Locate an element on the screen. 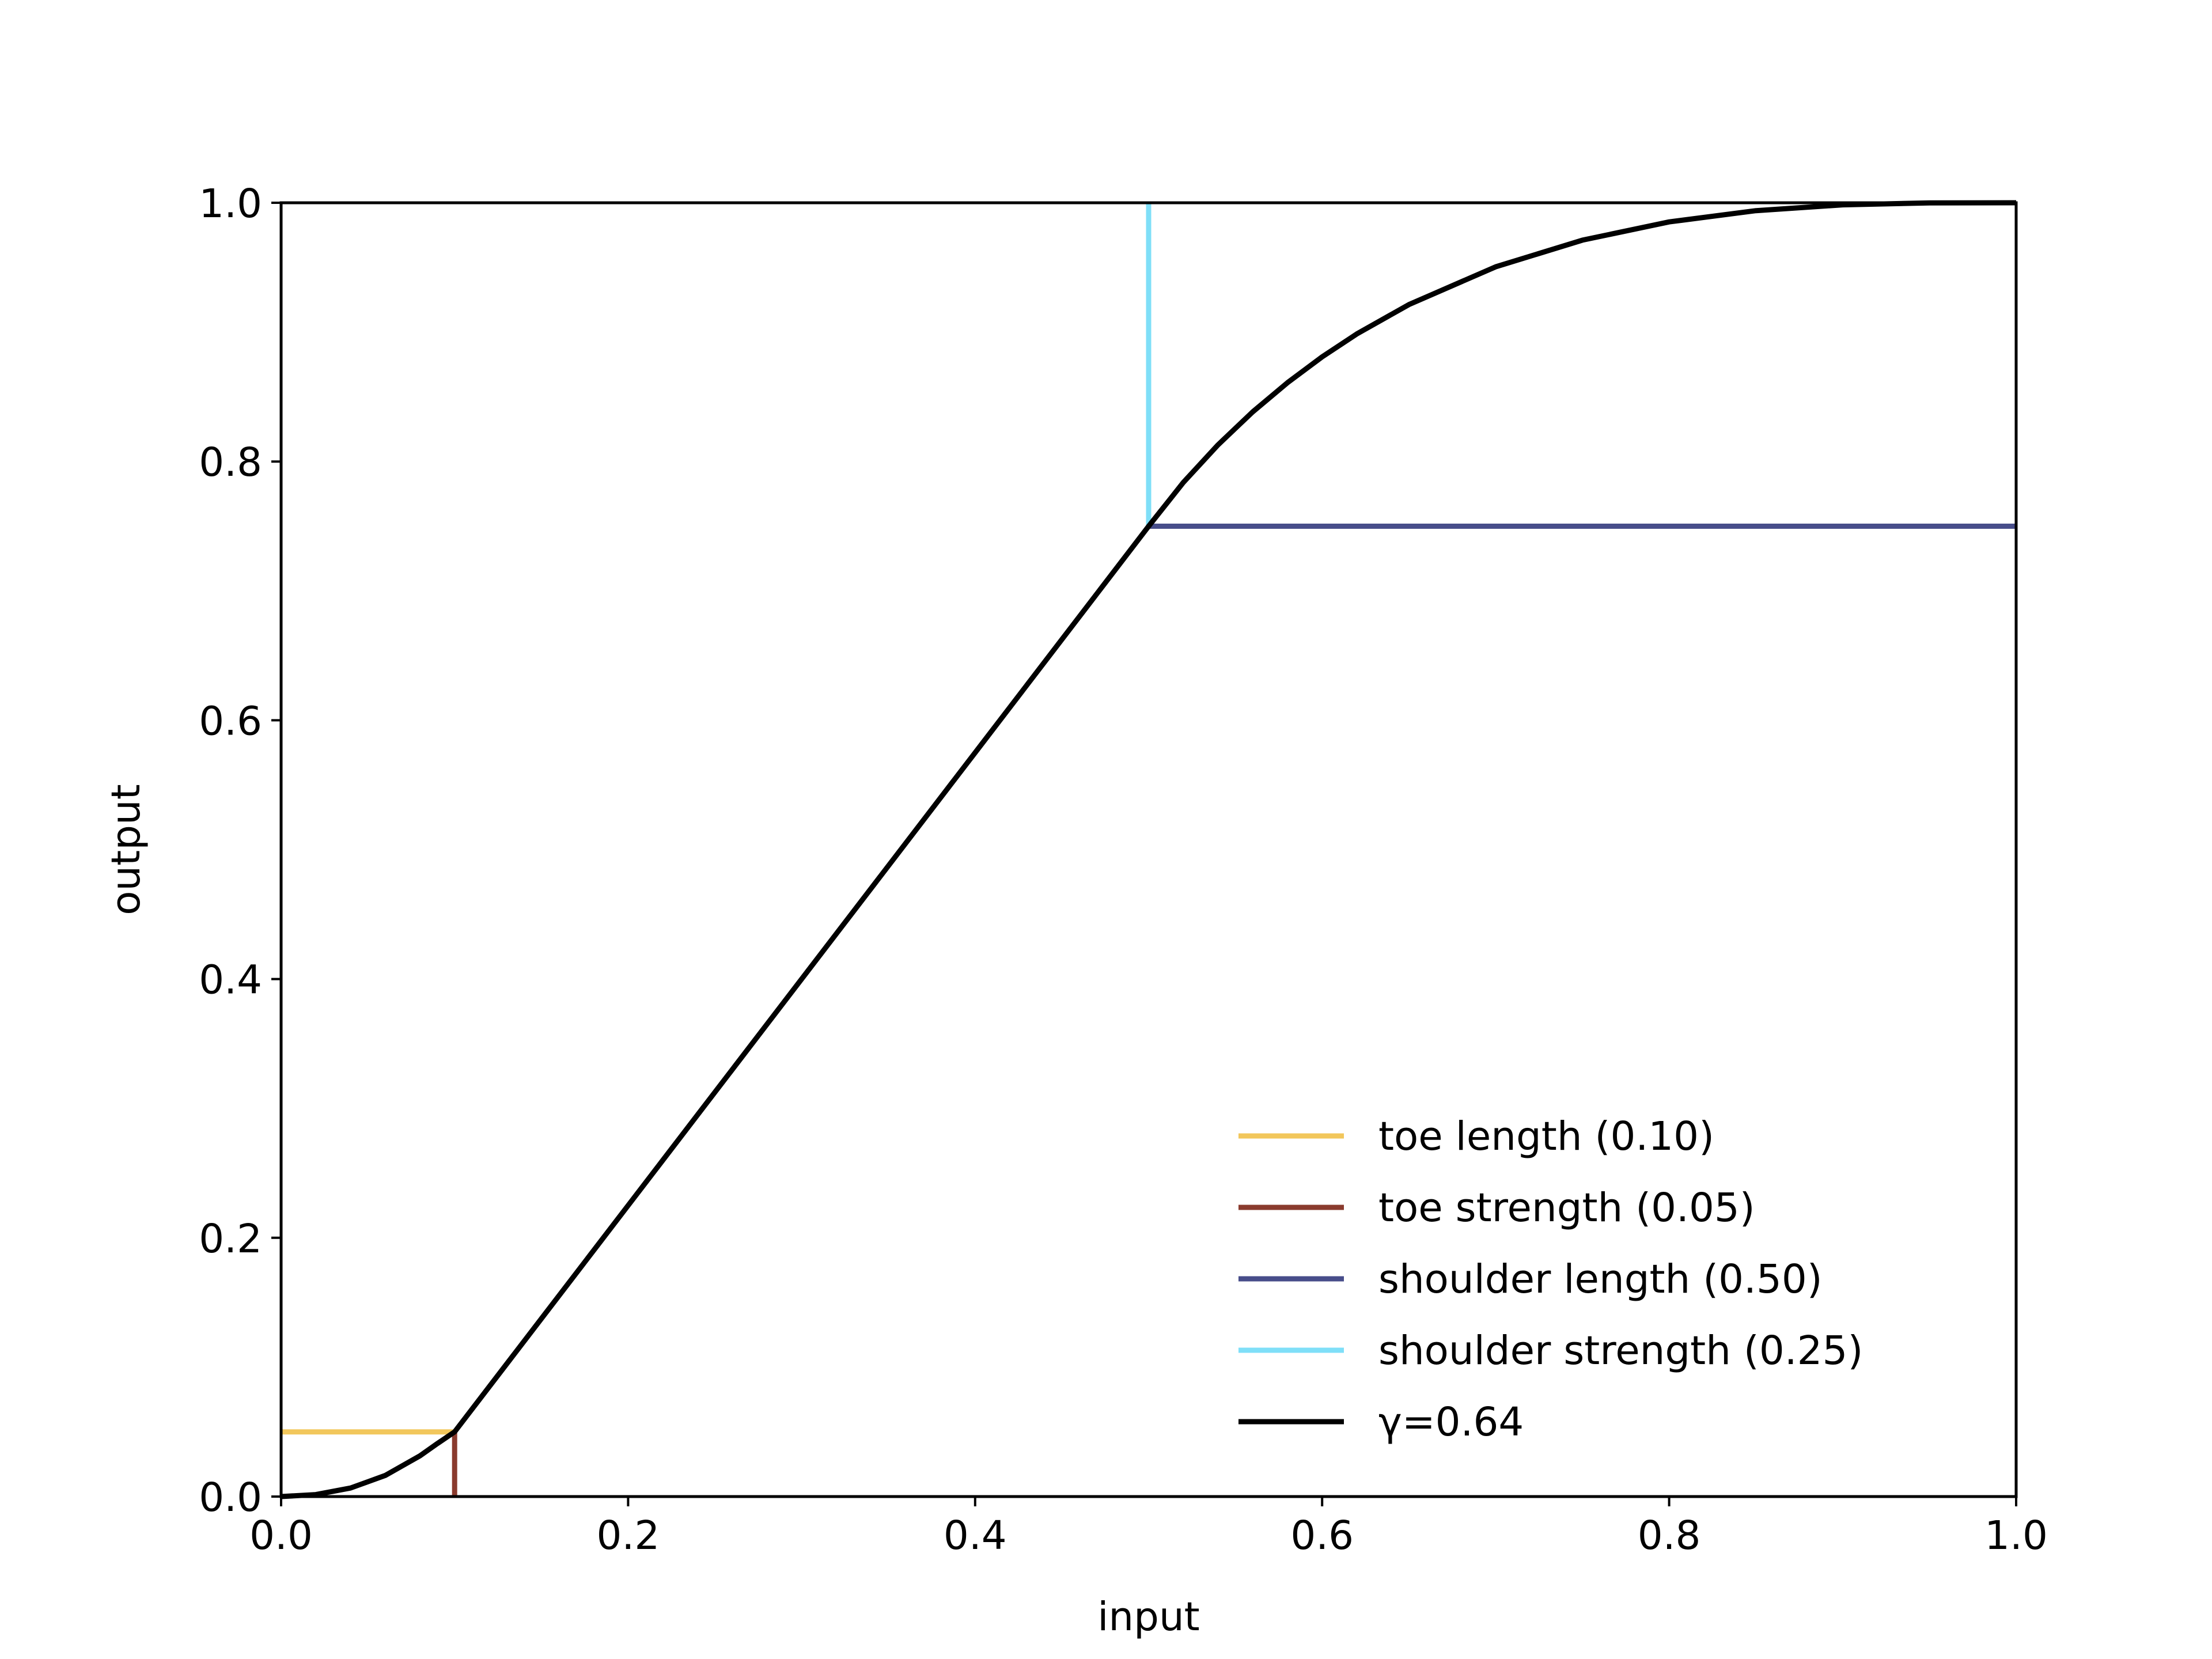 This screenshot has width=2212, height=1659. y-tick-label: 0.2 is located at coordinates (230, 1239).